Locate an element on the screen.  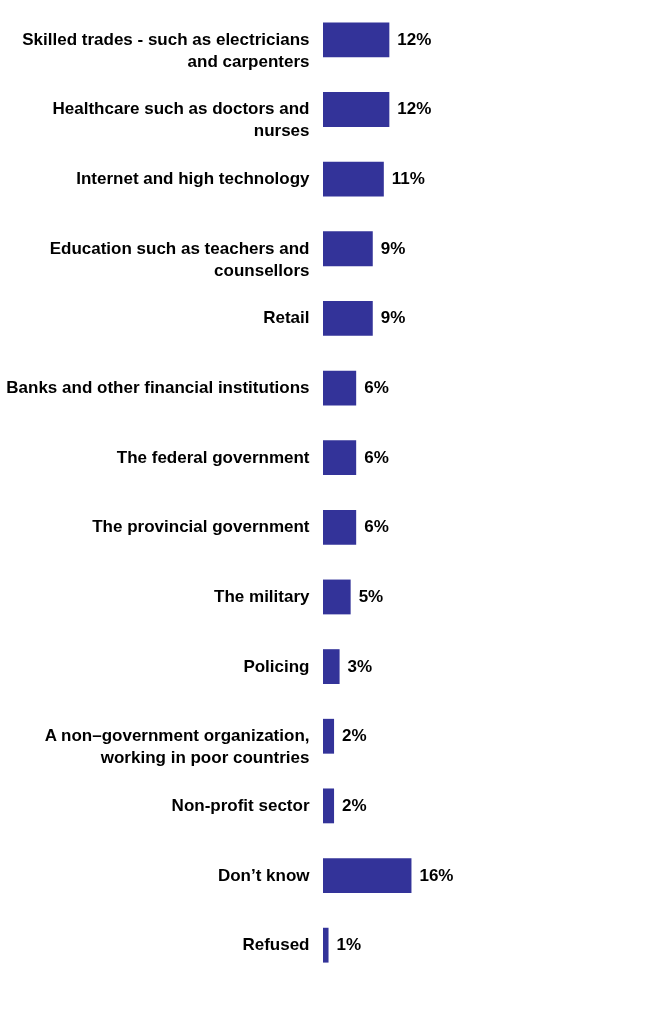
data-label: 3% is located at coordinates (360, 666).